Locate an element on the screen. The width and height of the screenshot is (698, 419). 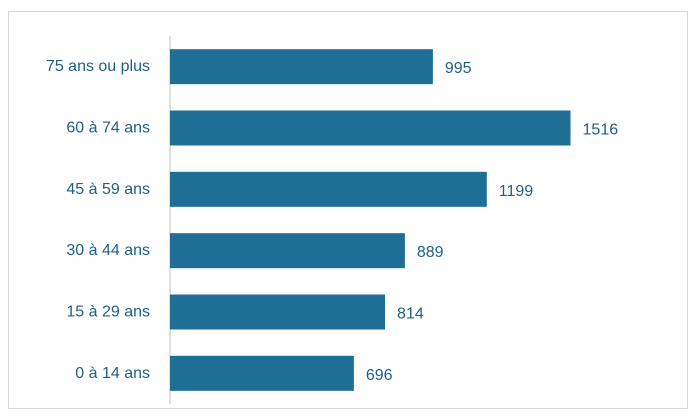
data-label: 696 is located at coordinates (379, 375).